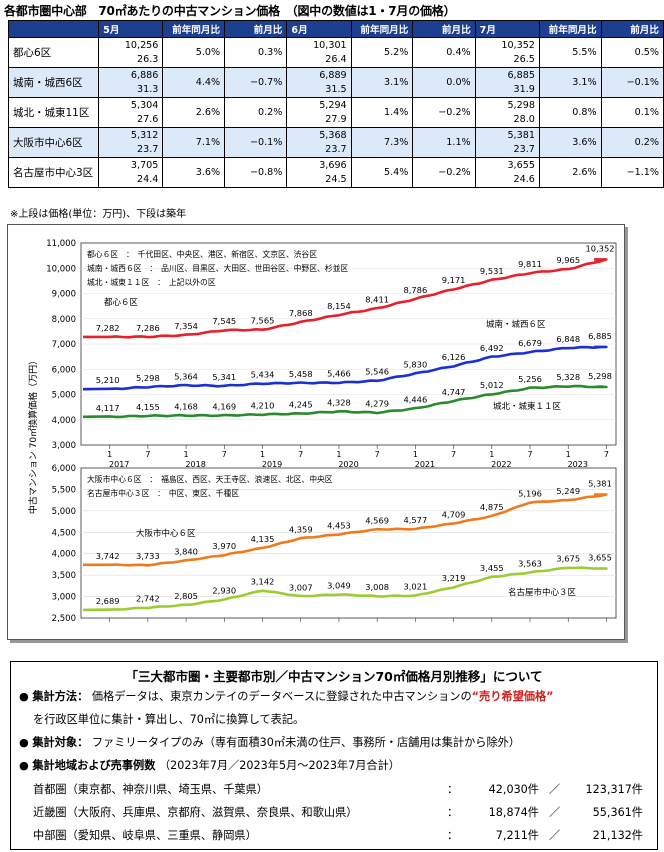 This screenshot has height=852, width=664. Describe the element at coordinates (617, 812) in the screenshot. I see `region-count-total: 55,361件` at that location.